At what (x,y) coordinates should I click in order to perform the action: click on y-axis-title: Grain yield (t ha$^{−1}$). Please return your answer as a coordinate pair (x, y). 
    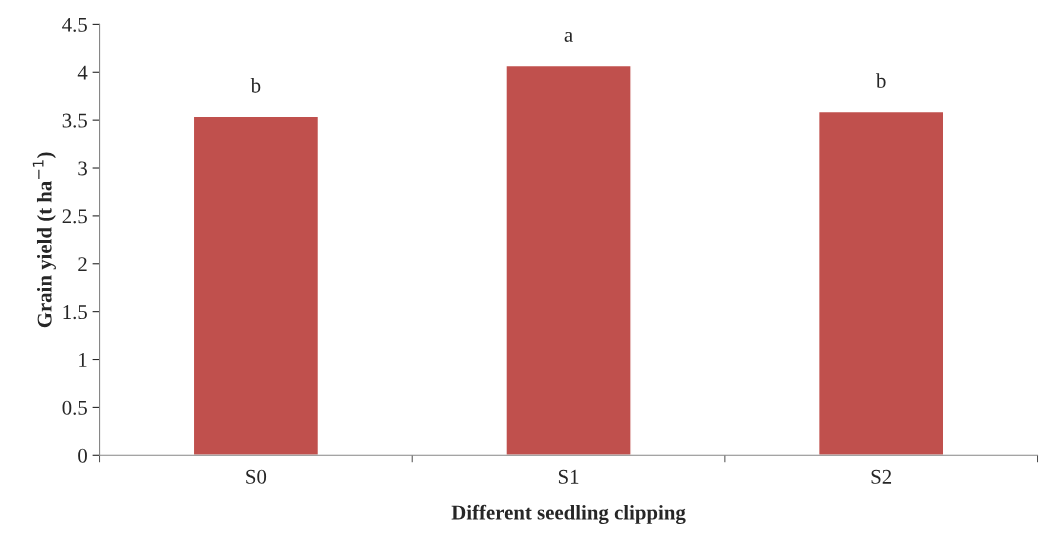
    Looking at the image, I should click on (44, 240).